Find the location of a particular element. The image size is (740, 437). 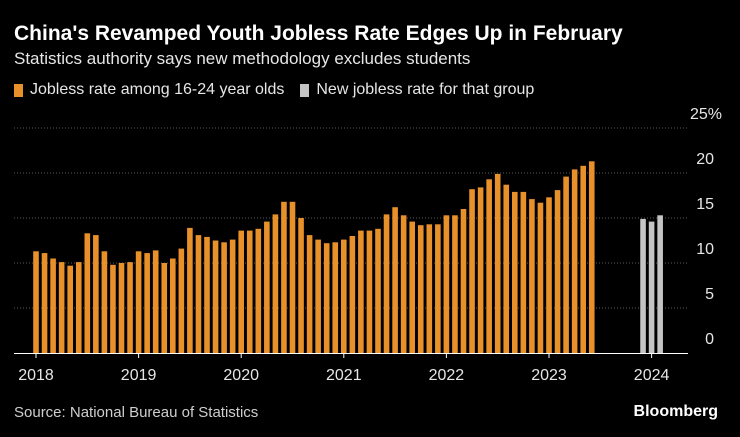

y-tick-label: 20 is located at coordinates (705, 159).